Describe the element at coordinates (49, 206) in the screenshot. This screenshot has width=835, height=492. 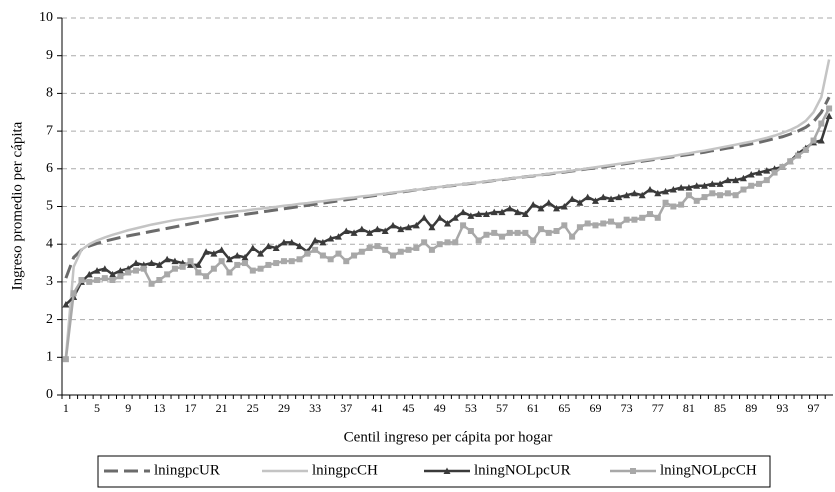
I see `y-tick-label: 5` at that location.